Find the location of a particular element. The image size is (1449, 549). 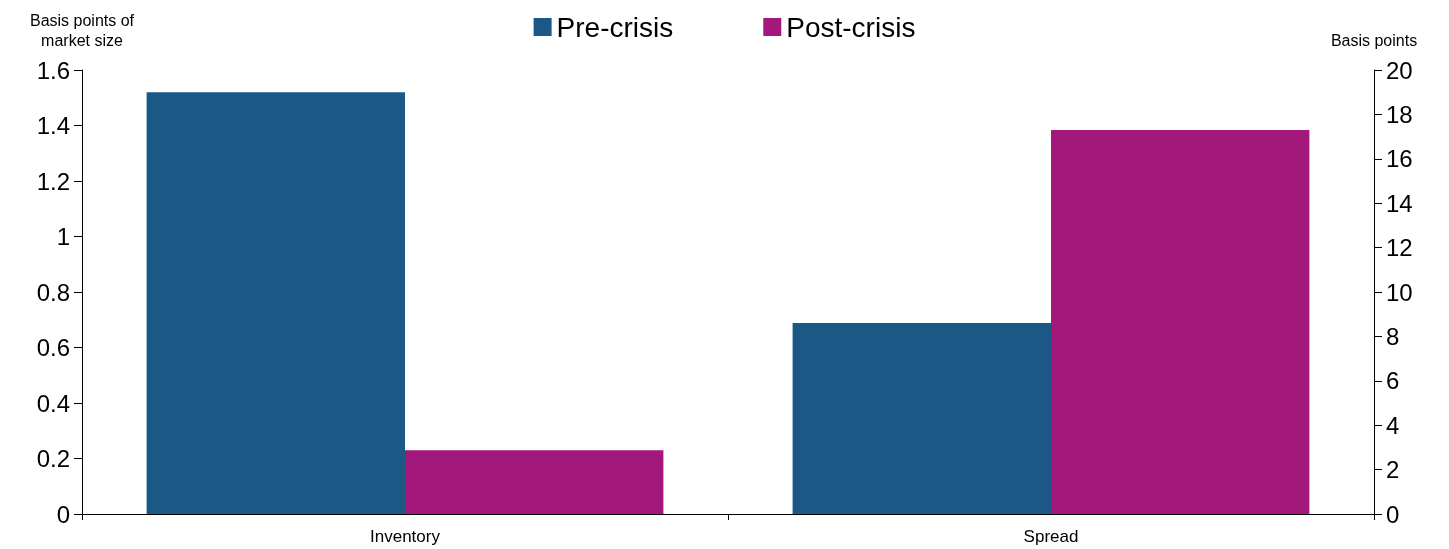

y2-tick-label: 18 is located at coordinates (1399, 114).